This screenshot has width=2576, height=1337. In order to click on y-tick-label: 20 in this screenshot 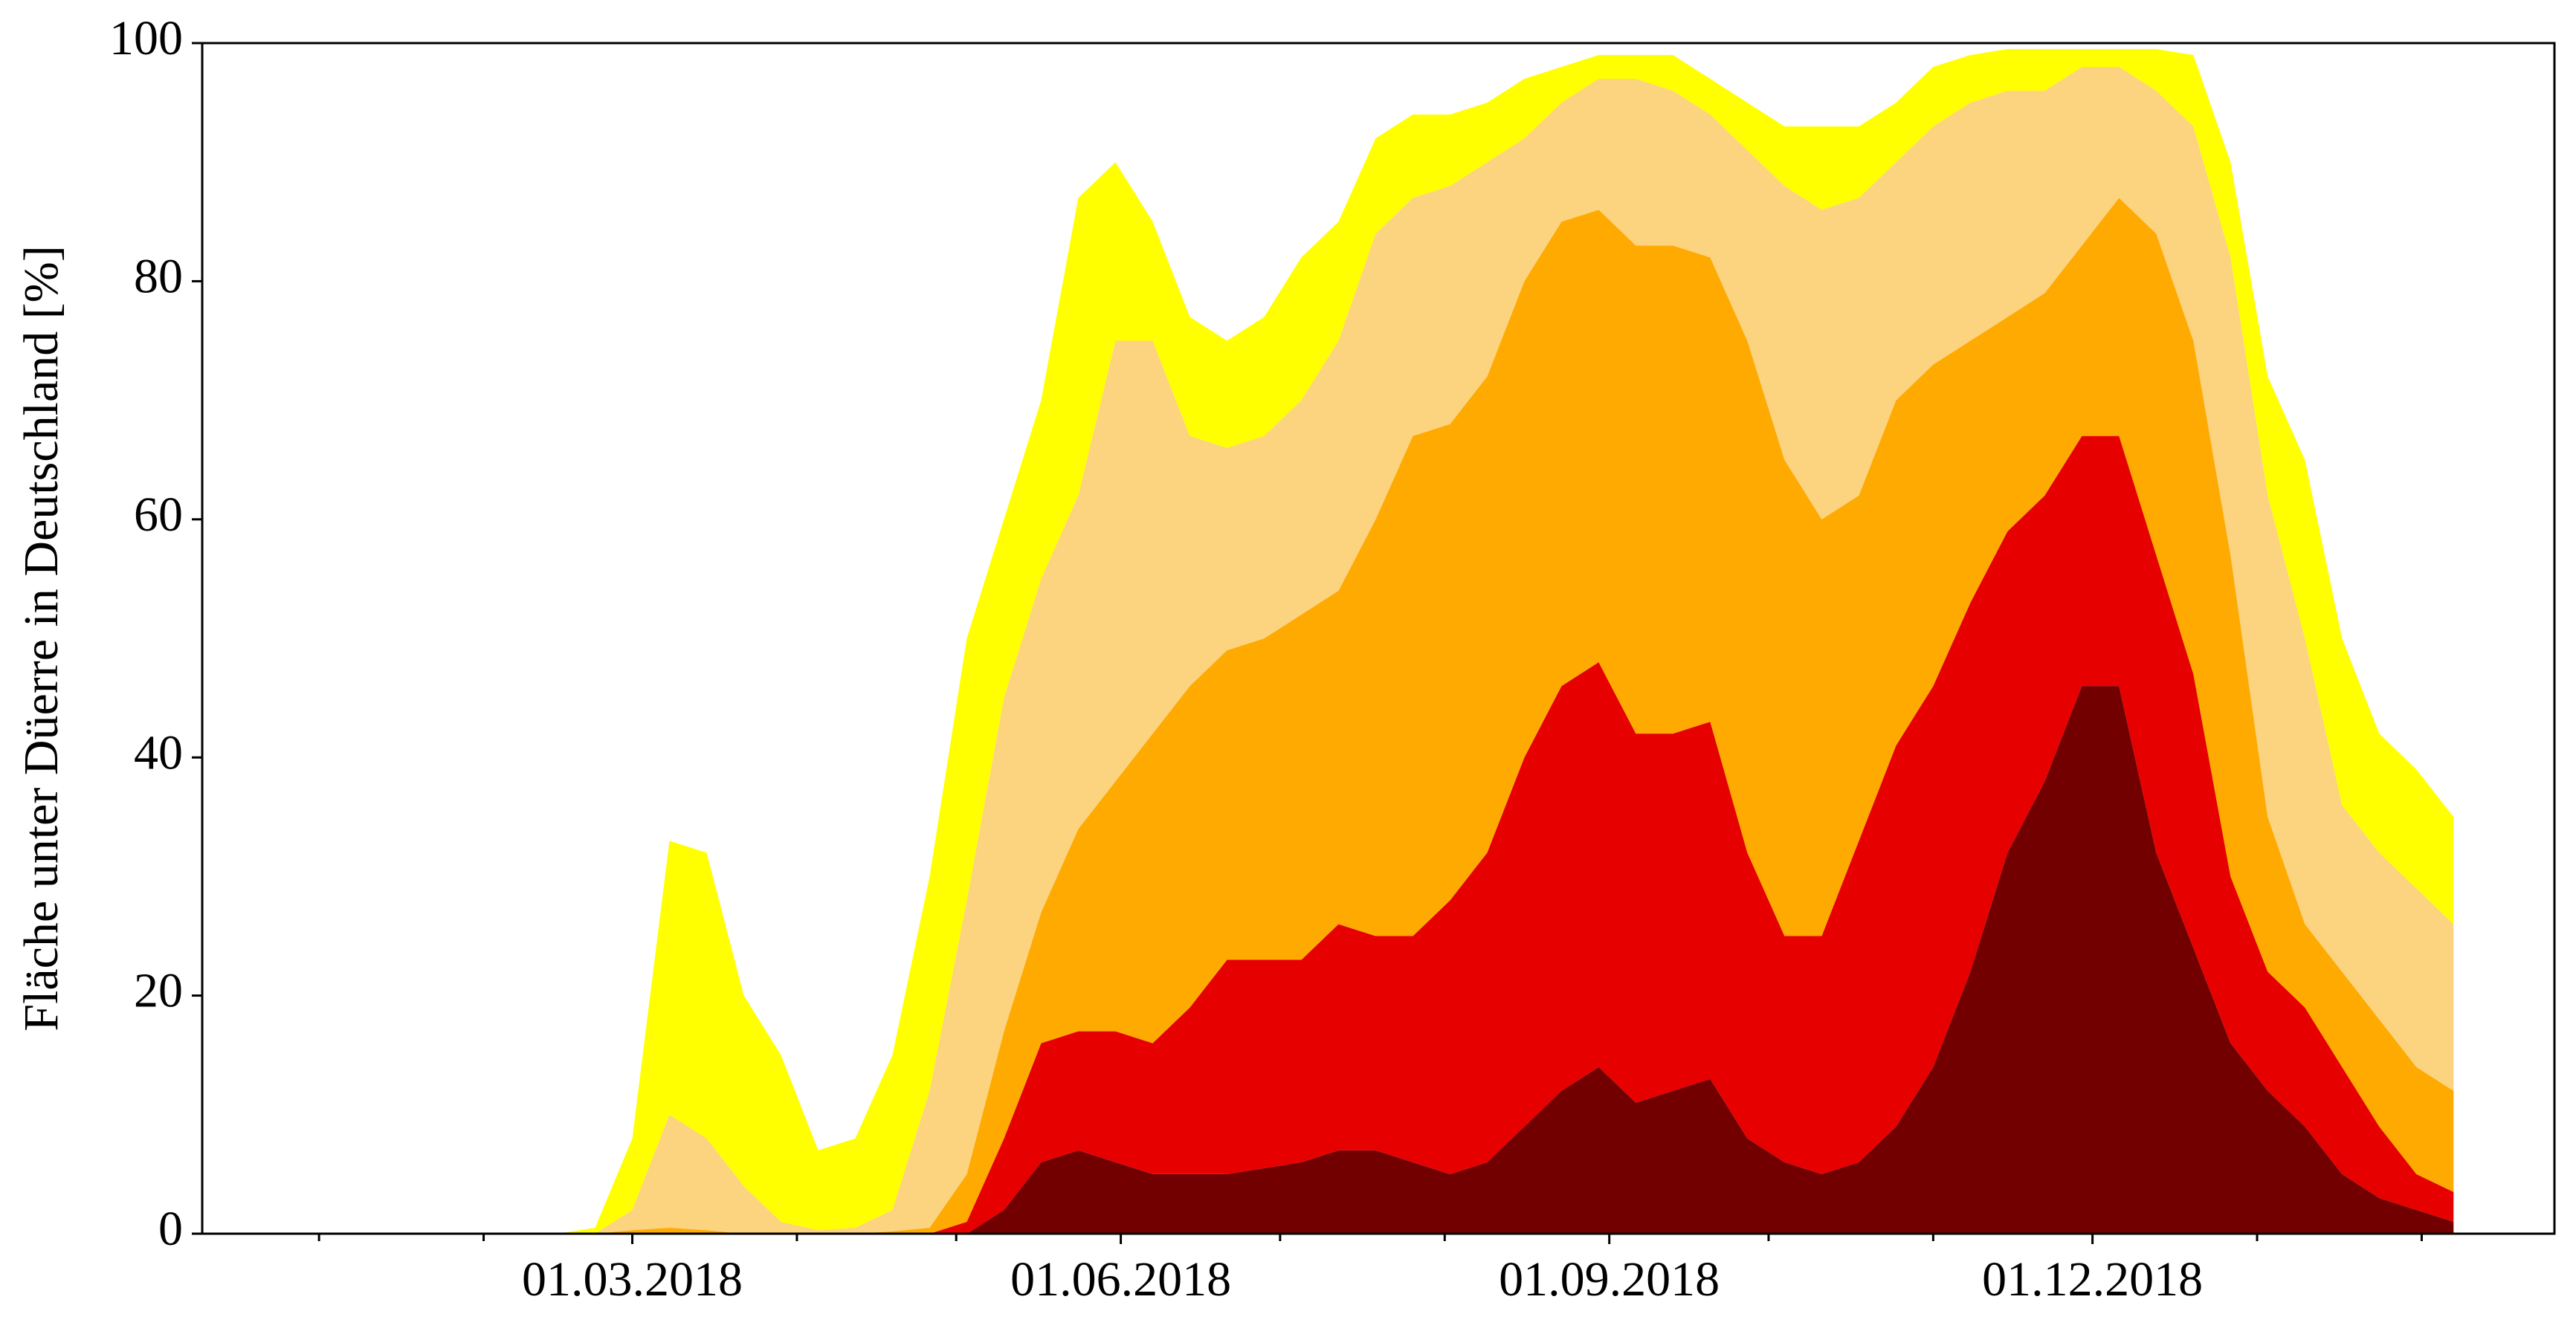, I will do `click(158, 991)`.